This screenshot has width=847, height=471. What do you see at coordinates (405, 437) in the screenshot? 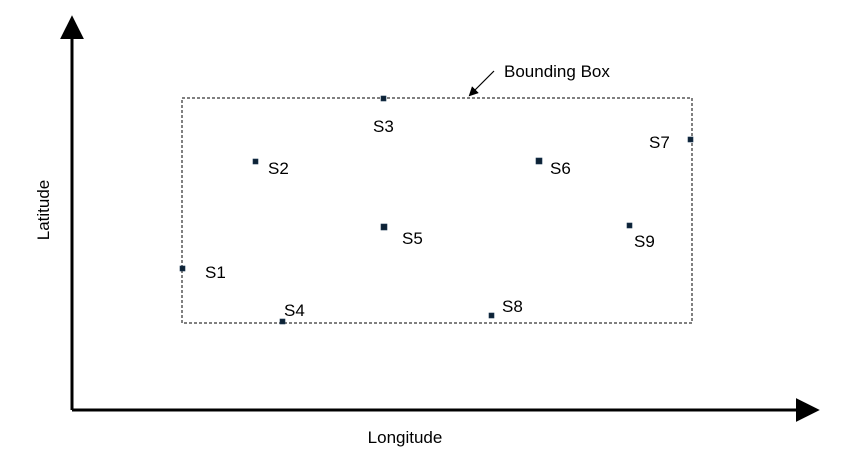
I see `x-axis-label: Longitude` at bounding box center [405, 437].